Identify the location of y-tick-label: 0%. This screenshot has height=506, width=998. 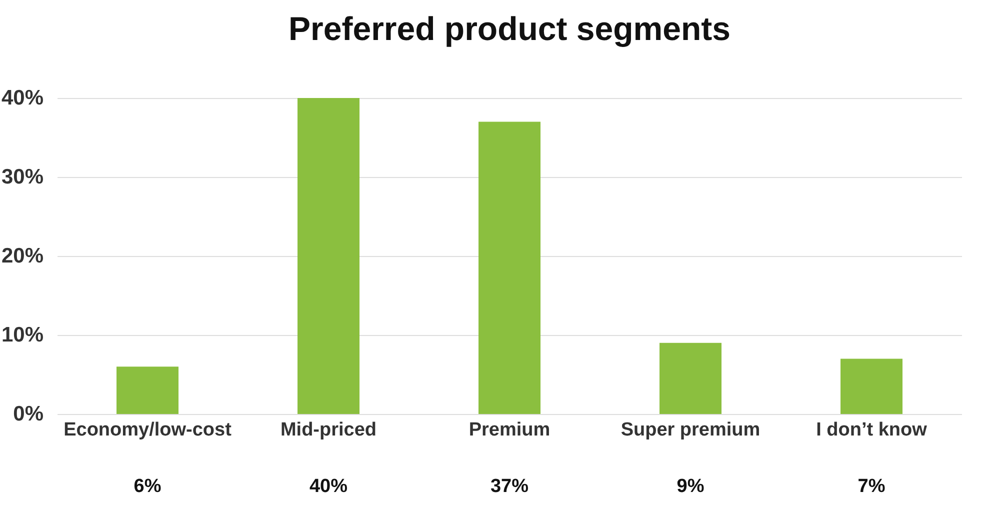
(28, 414).